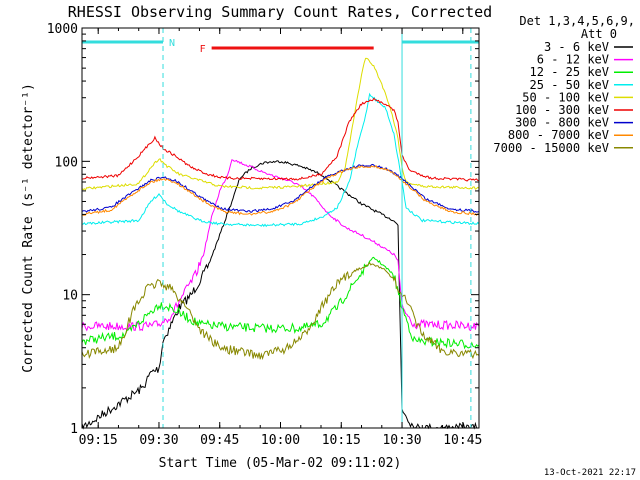 This screenshot has width=640, height=480. What do you see at coordinates (573, 60) in the screenshot?
I see `legend-label-2: 6 - 12 keV` at bounding box center [573, 60].